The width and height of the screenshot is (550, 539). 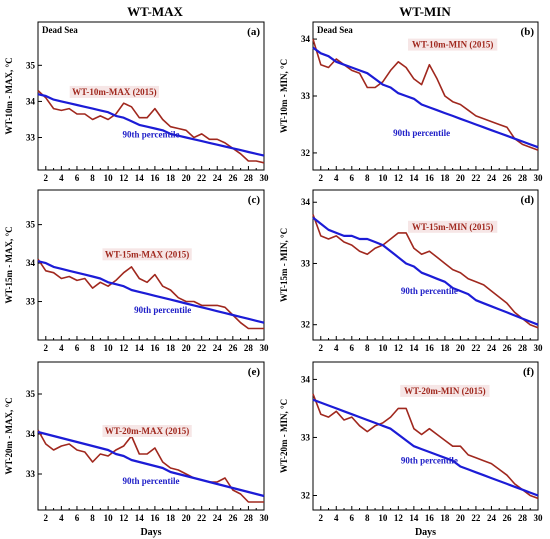 What do you see at coordinates (155, 11) in the screenshot?
I see `col-title-max: WT-MAX` at bounding box center [155, 11].